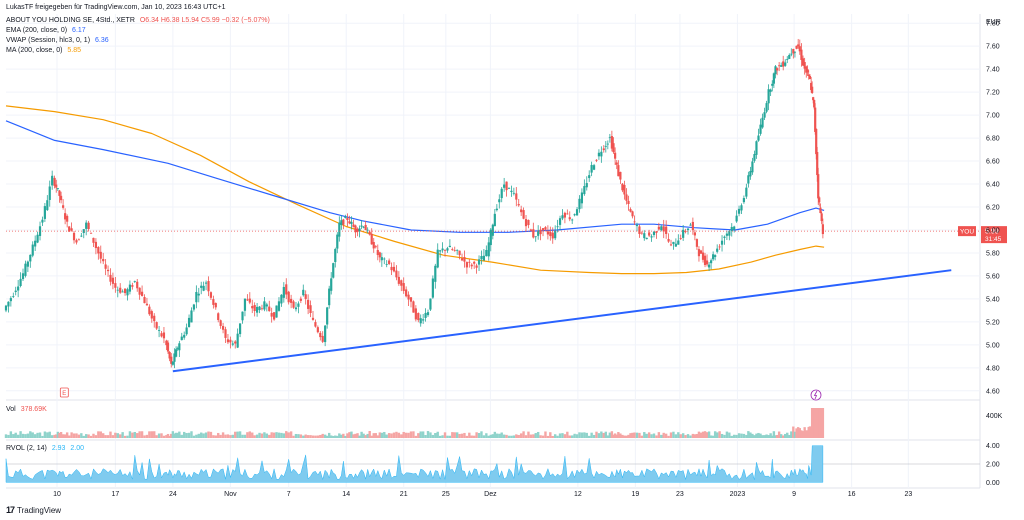  I want to click on ma-legend: MA (200, close, 0) 5.85, so click(45, 51).